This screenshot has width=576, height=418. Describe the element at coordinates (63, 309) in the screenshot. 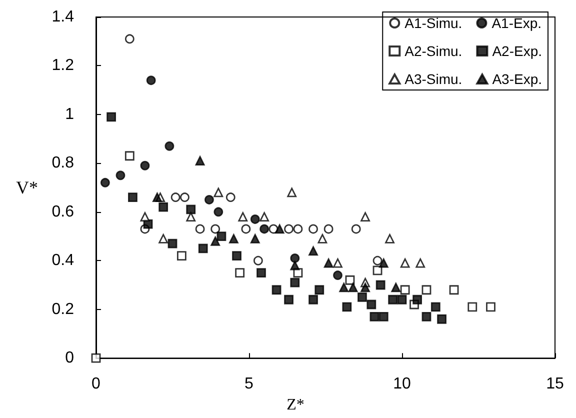

I see `y-tick-label: 0.2` at that location.